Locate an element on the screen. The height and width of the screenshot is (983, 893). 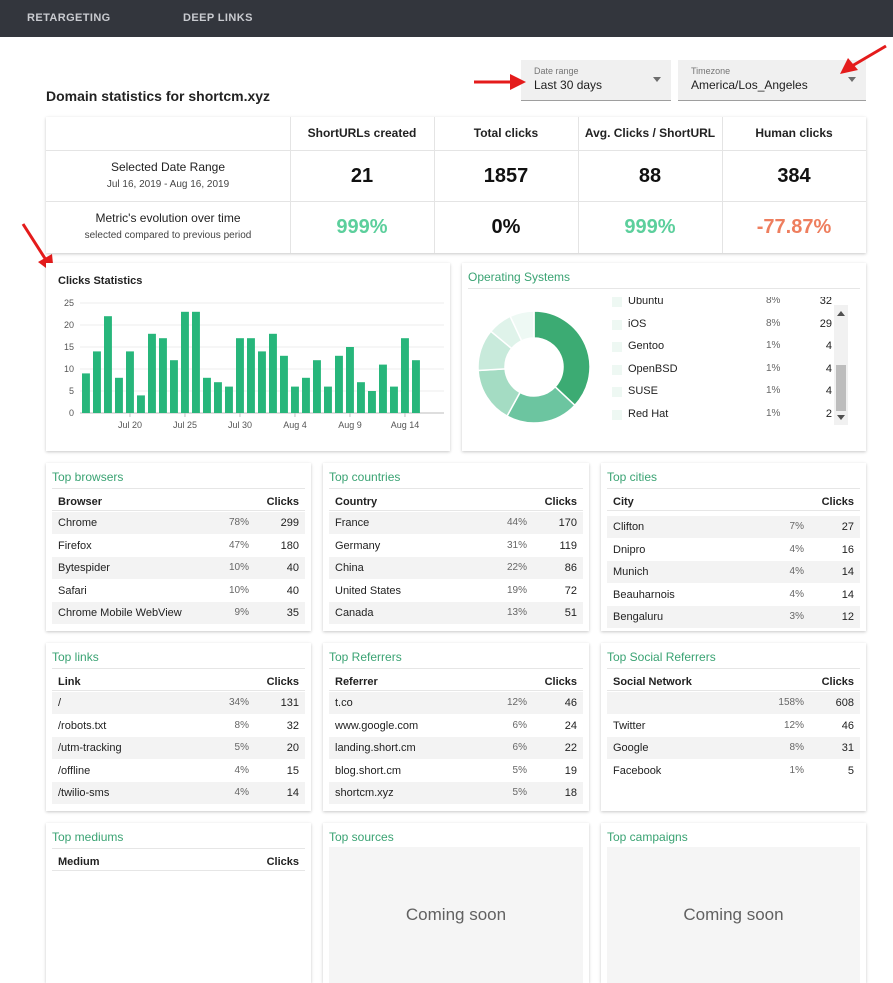
scroll-up-icon is located at coordinates (841, 313).